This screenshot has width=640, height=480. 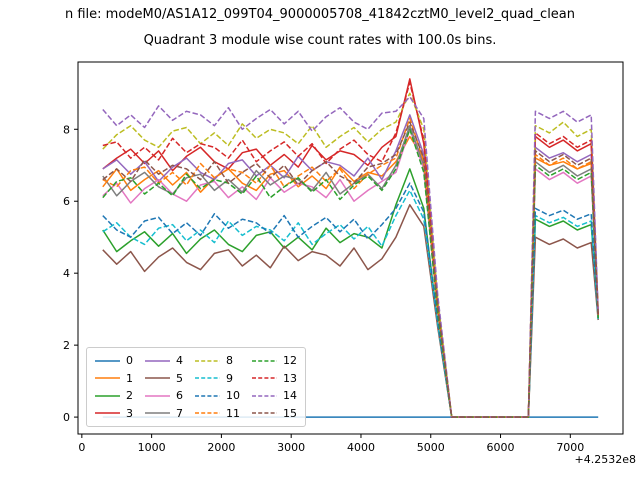 What do you see at coordinates (229, 361) in the screenshot?
I see `legend-label-8: 8` at bounding box center [229, 361].